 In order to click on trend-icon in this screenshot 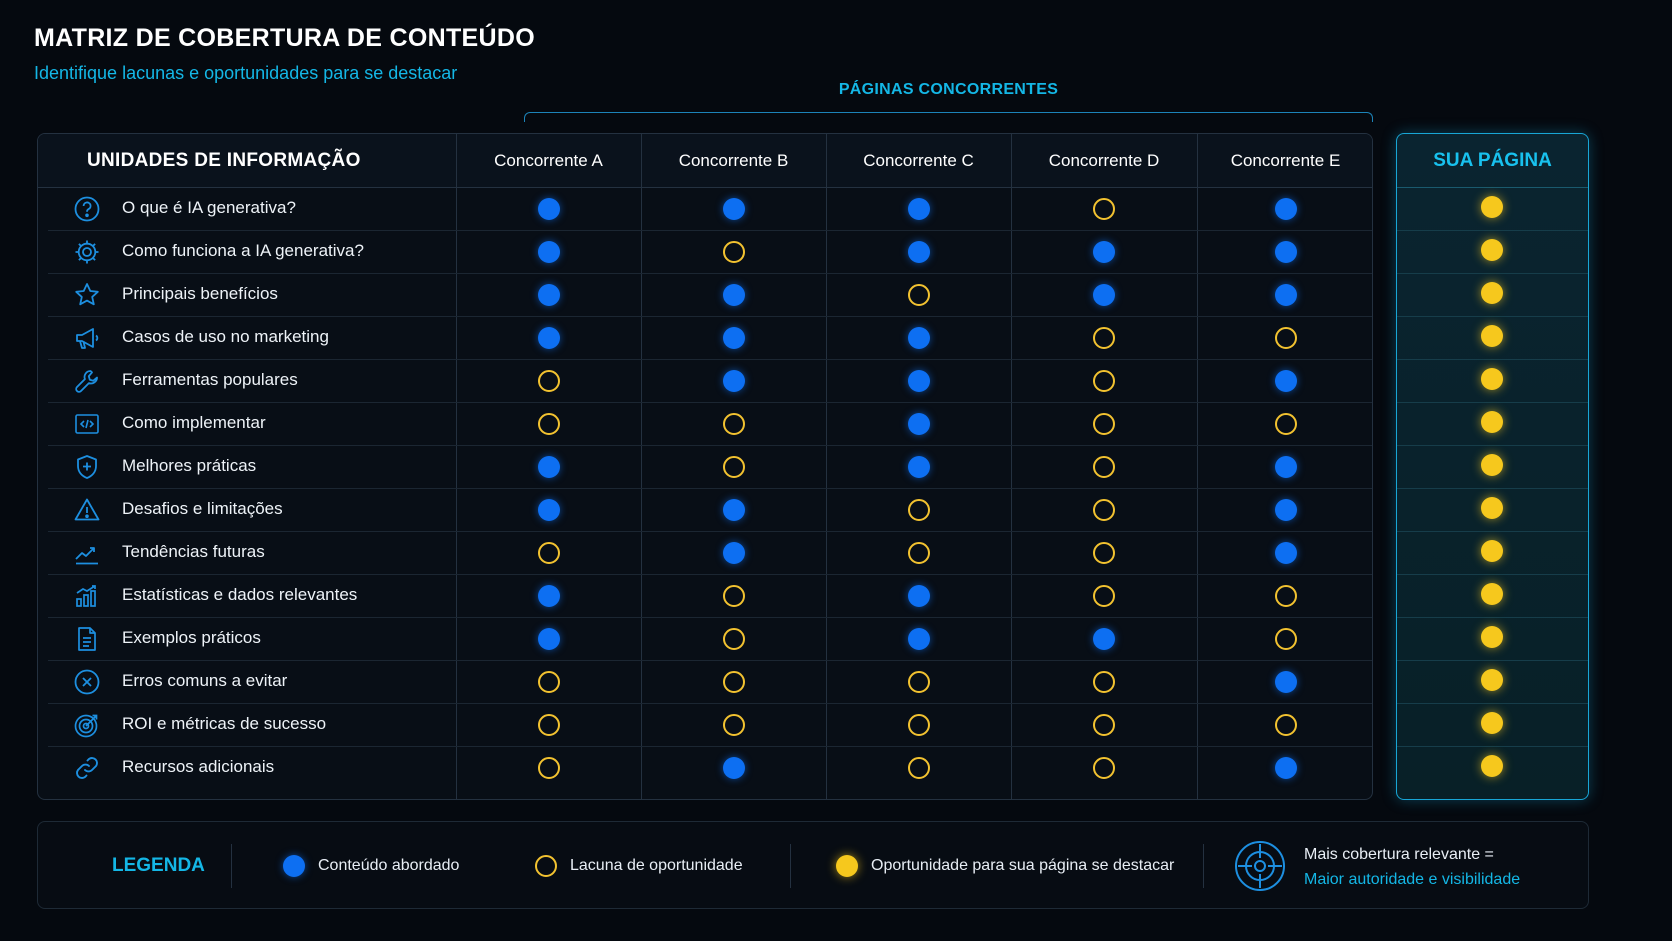, I will do `click(87, 553)`.